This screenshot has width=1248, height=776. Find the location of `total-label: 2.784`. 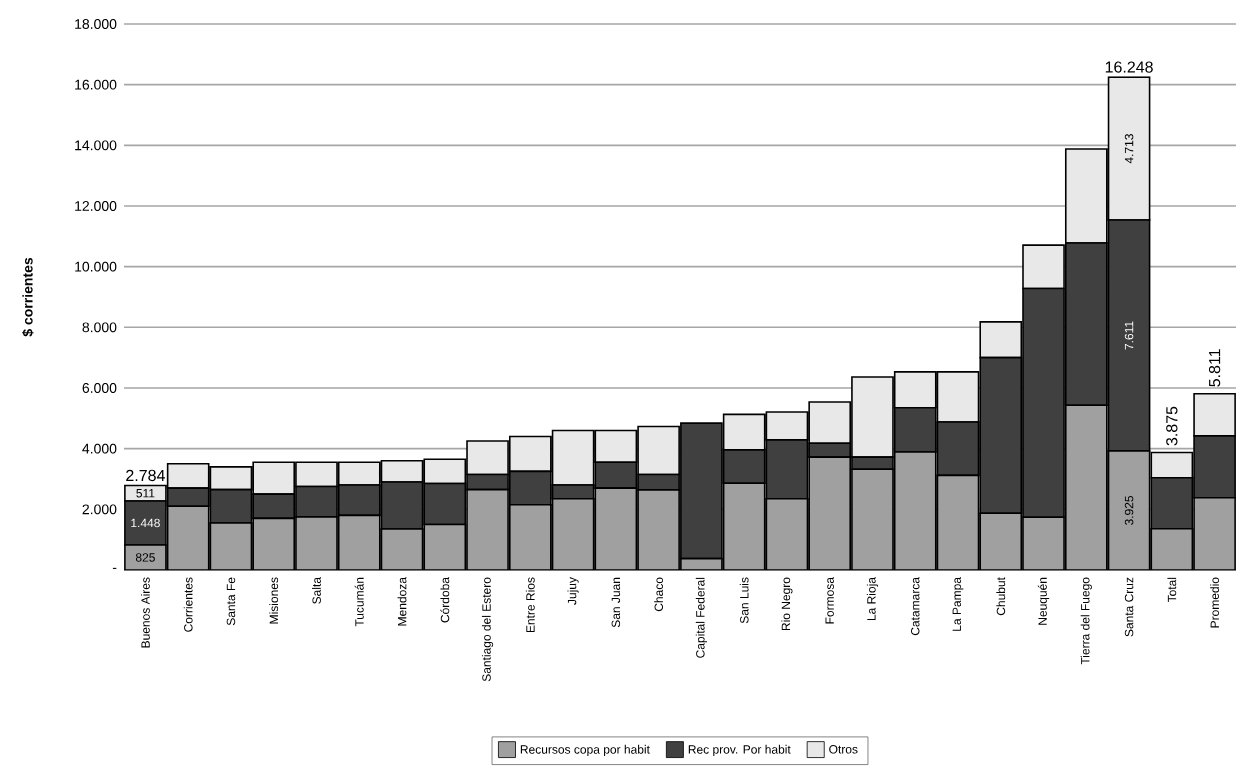

total-label: 2.784 is located at coordinates (145, 475).